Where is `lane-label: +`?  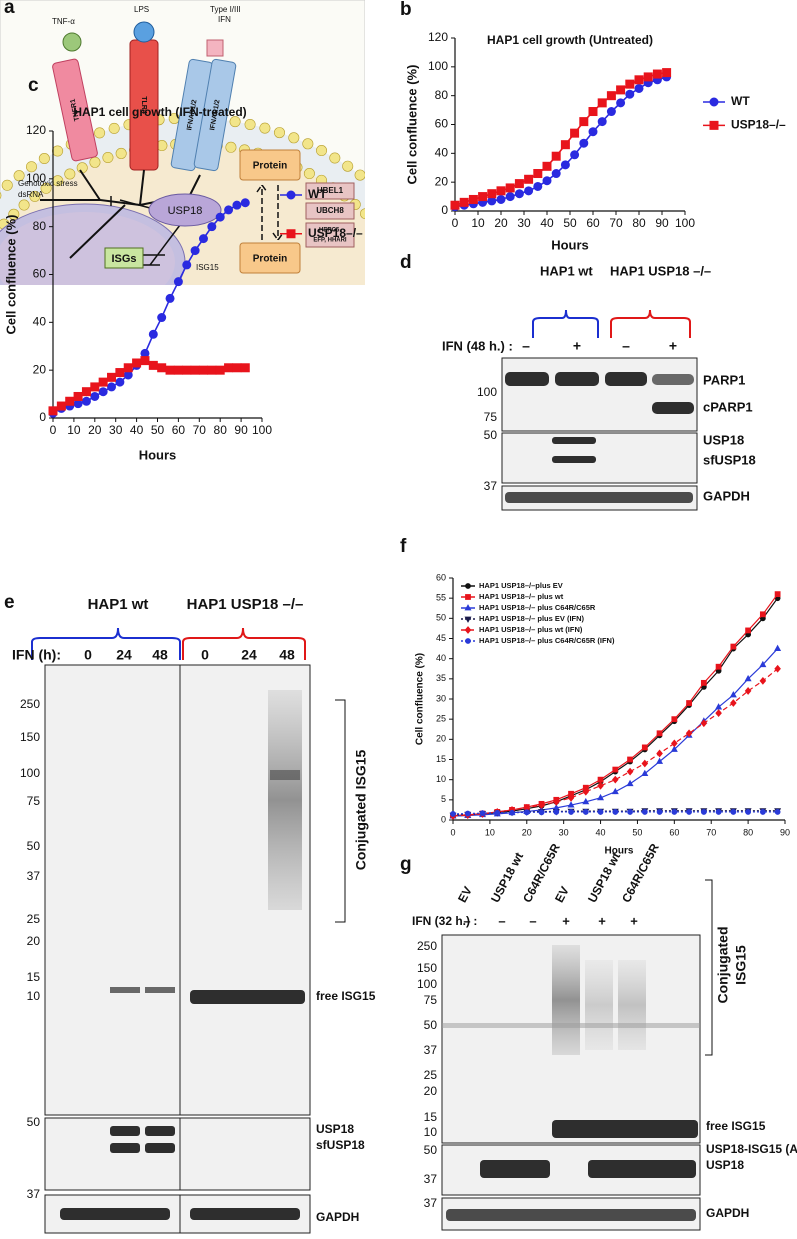
lane-label: + is located at coordinates (566, 920).